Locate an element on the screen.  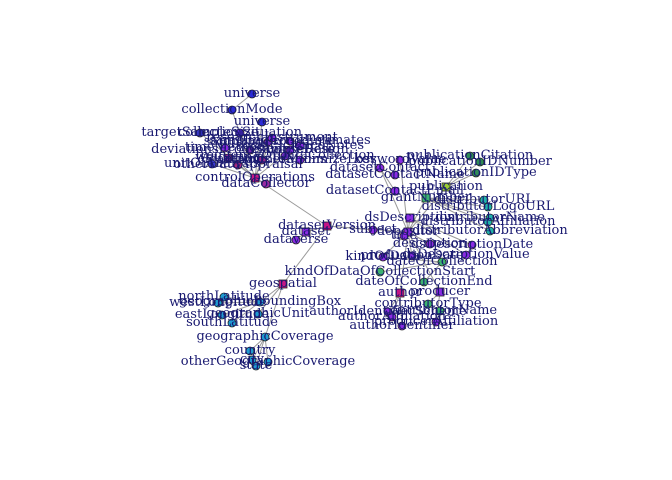
graph-node-responseRate is located at coordinates (290, 150).